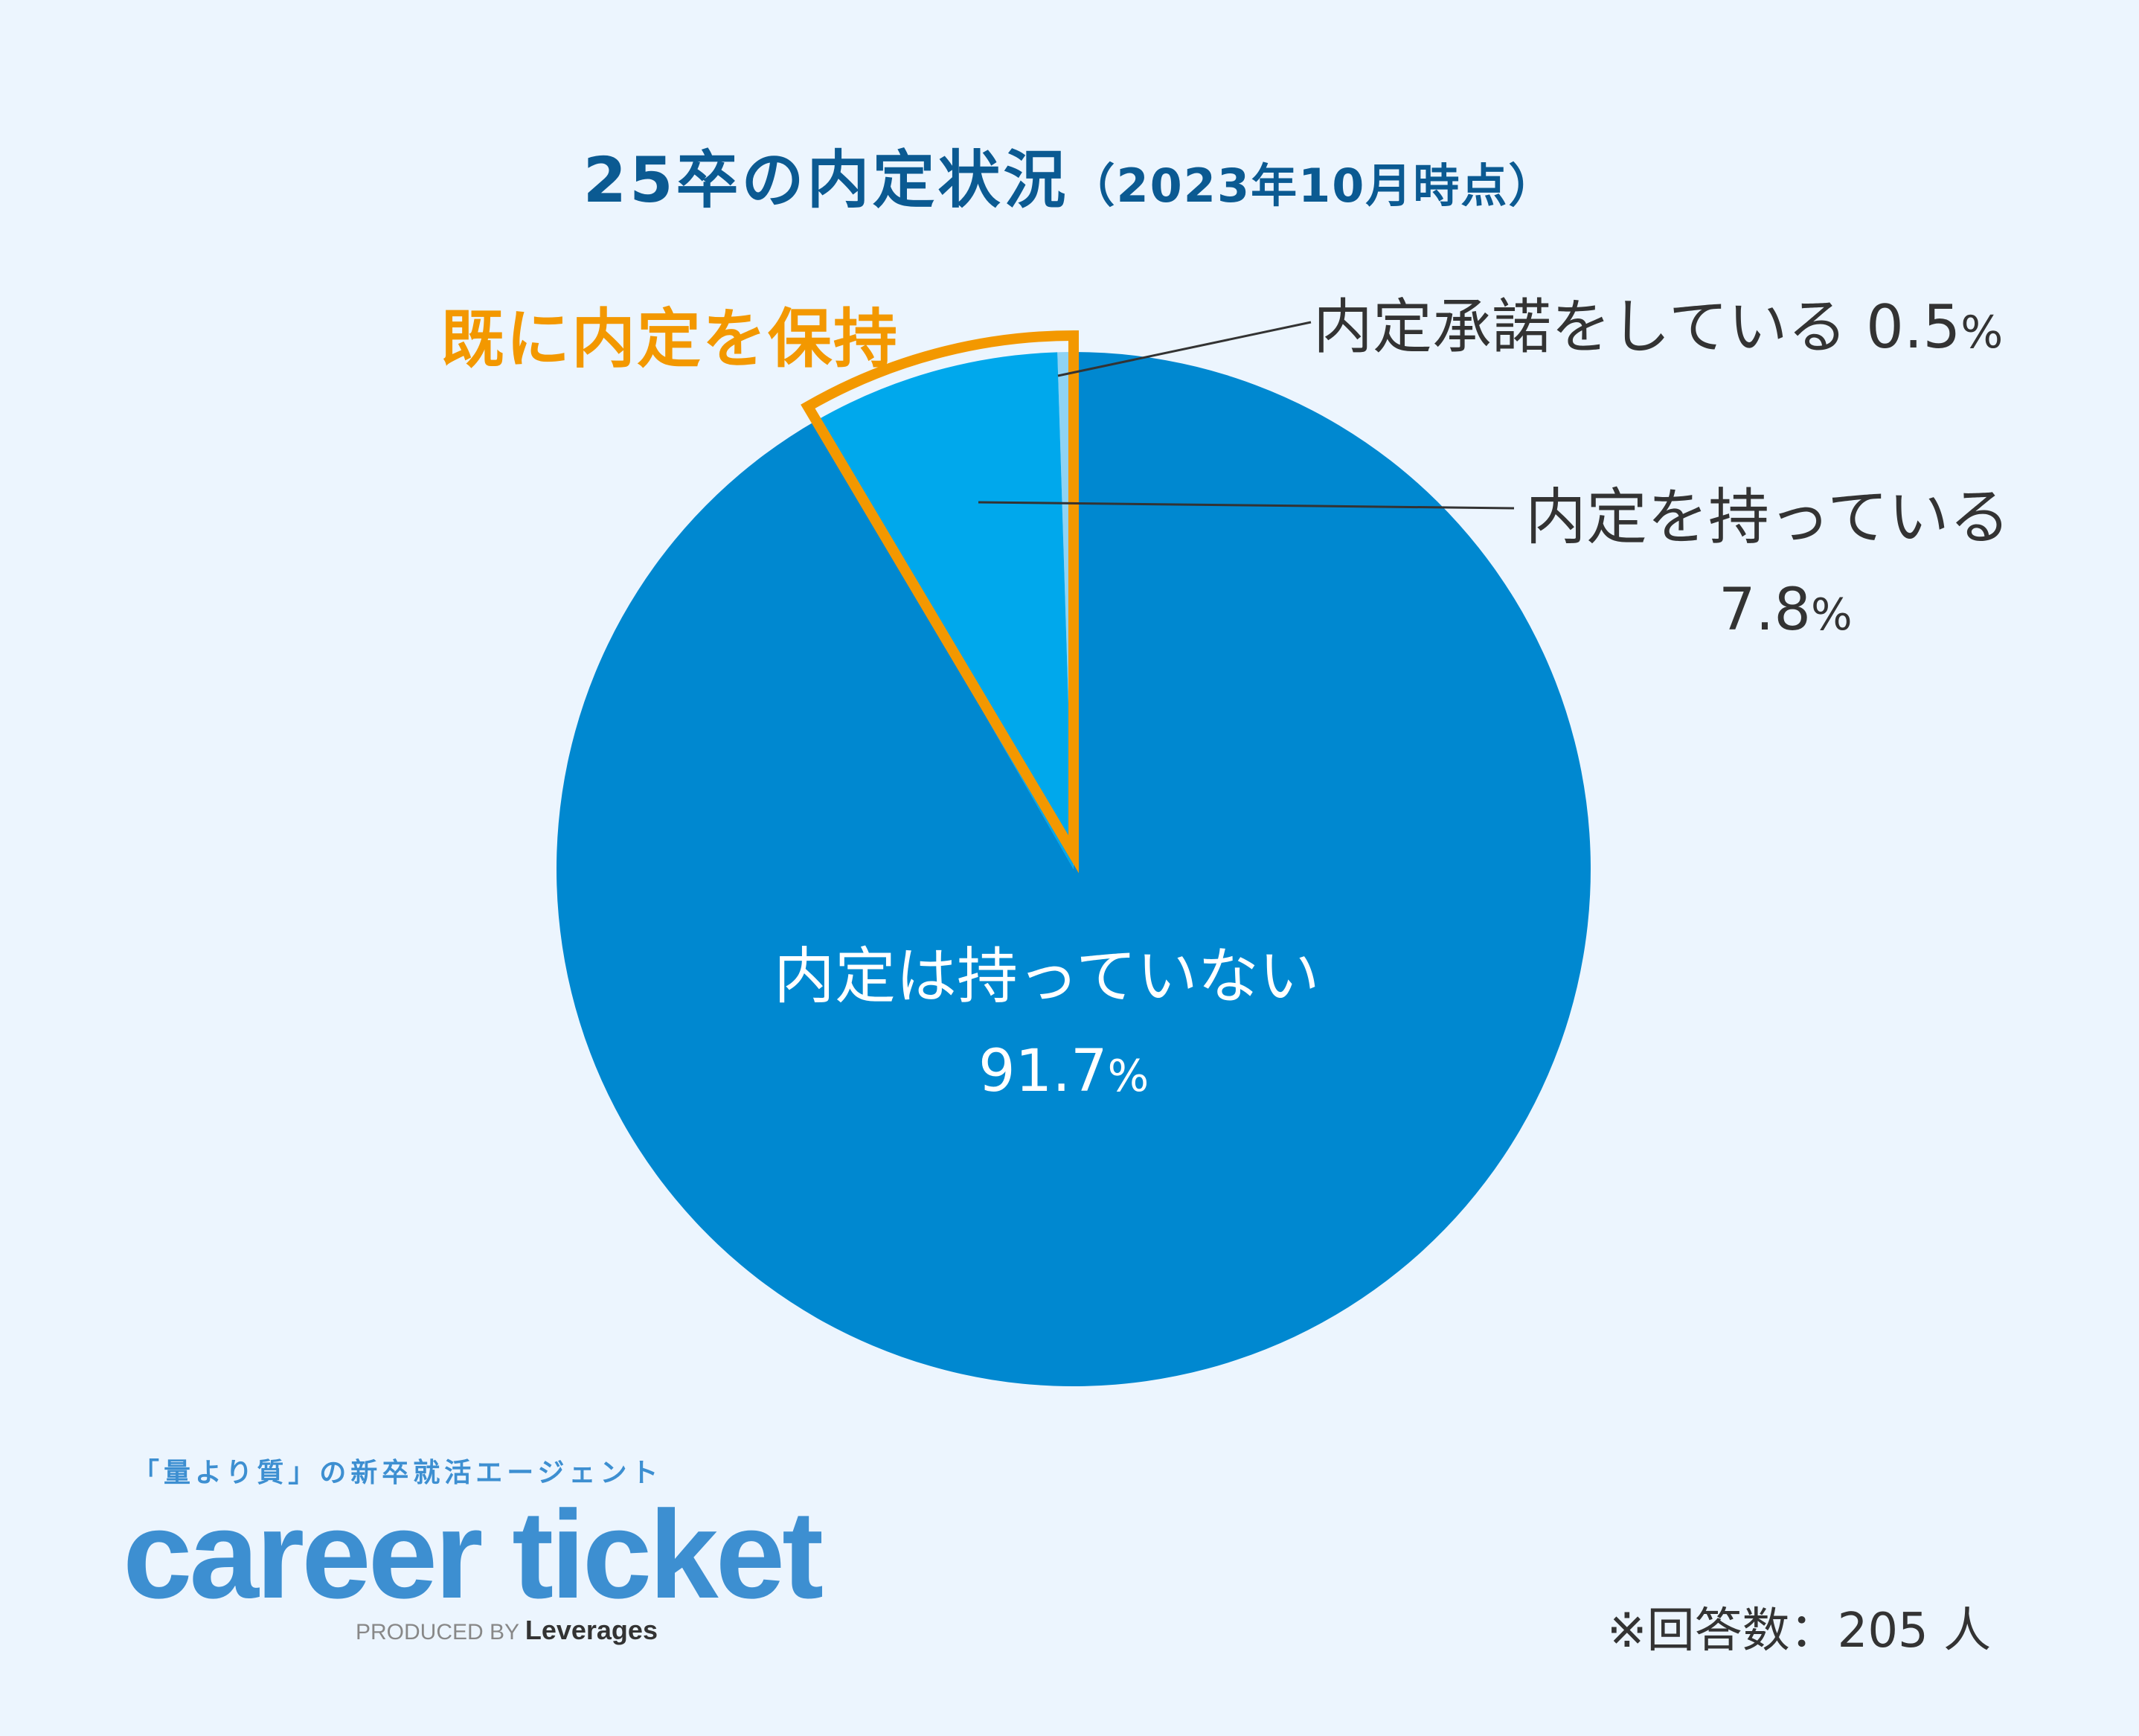 This screenshot has width=2139, height=1736. I want to click on slice-label-none-value-wrap: 91.7%, so click(1063, 1071).